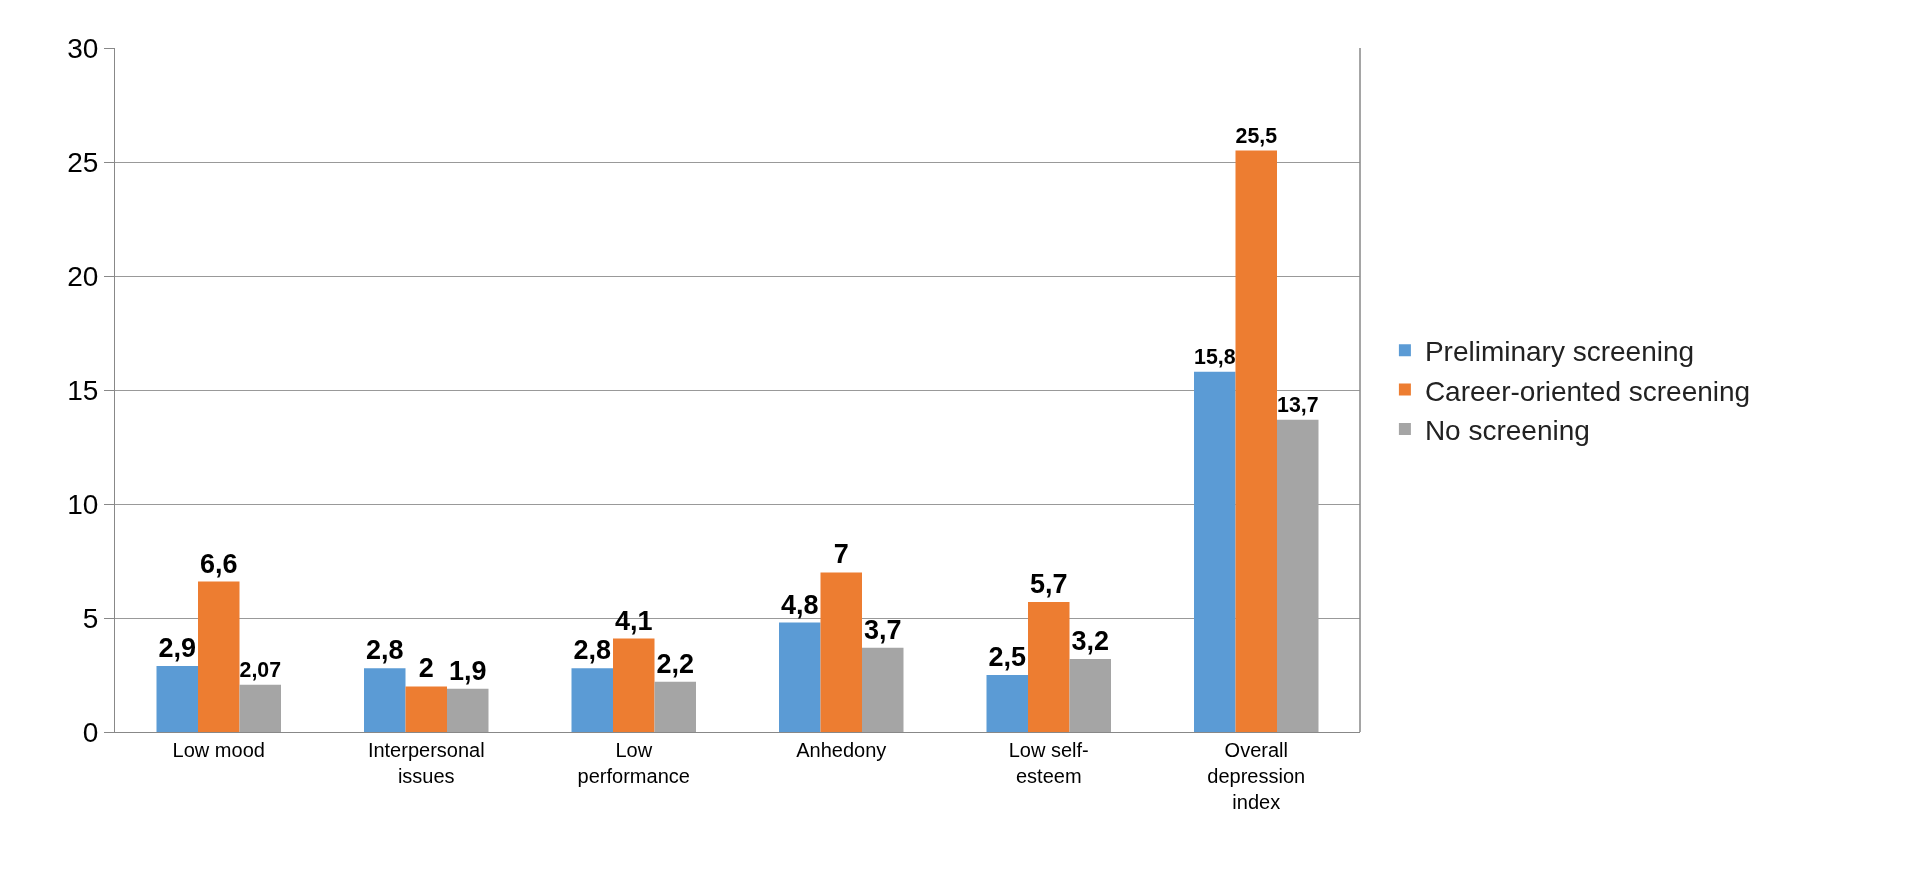 The image size is (1905, 882). I want to click on data-label: 25,5, so click(1256, 135).